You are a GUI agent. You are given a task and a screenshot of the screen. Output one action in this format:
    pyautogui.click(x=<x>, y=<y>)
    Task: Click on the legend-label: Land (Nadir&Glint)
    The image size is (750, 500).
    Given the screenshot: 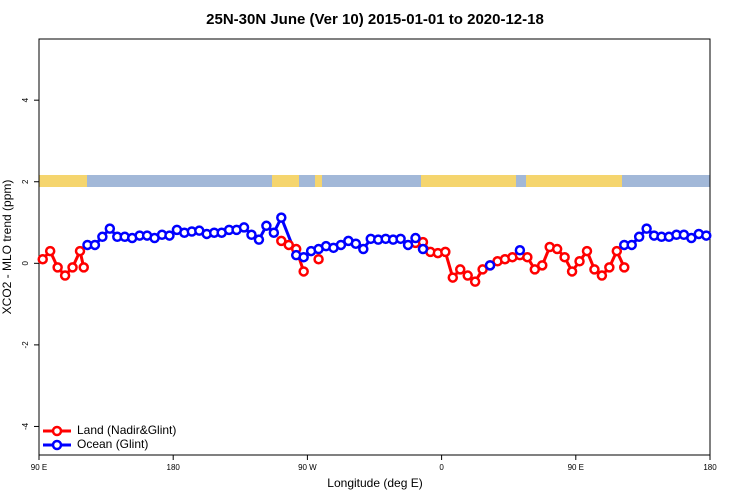 What is the action you would take?
    pyautogui.click(x=126, y=430)
    